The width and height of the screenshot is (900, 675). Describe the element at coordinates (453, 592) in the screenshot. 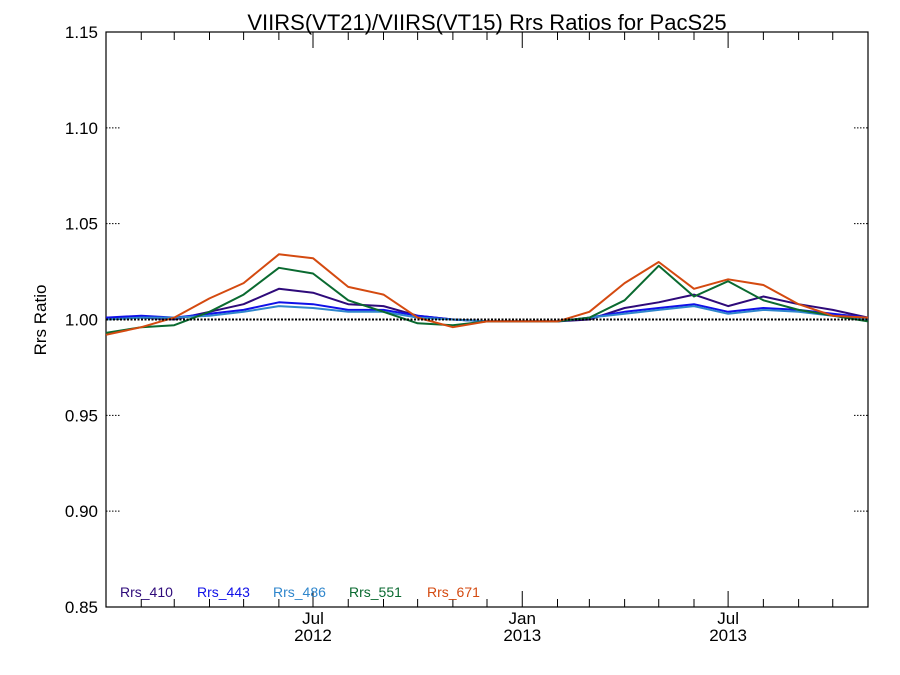

I see `legend-entry-rrs-671: Rrs_671` at that location.